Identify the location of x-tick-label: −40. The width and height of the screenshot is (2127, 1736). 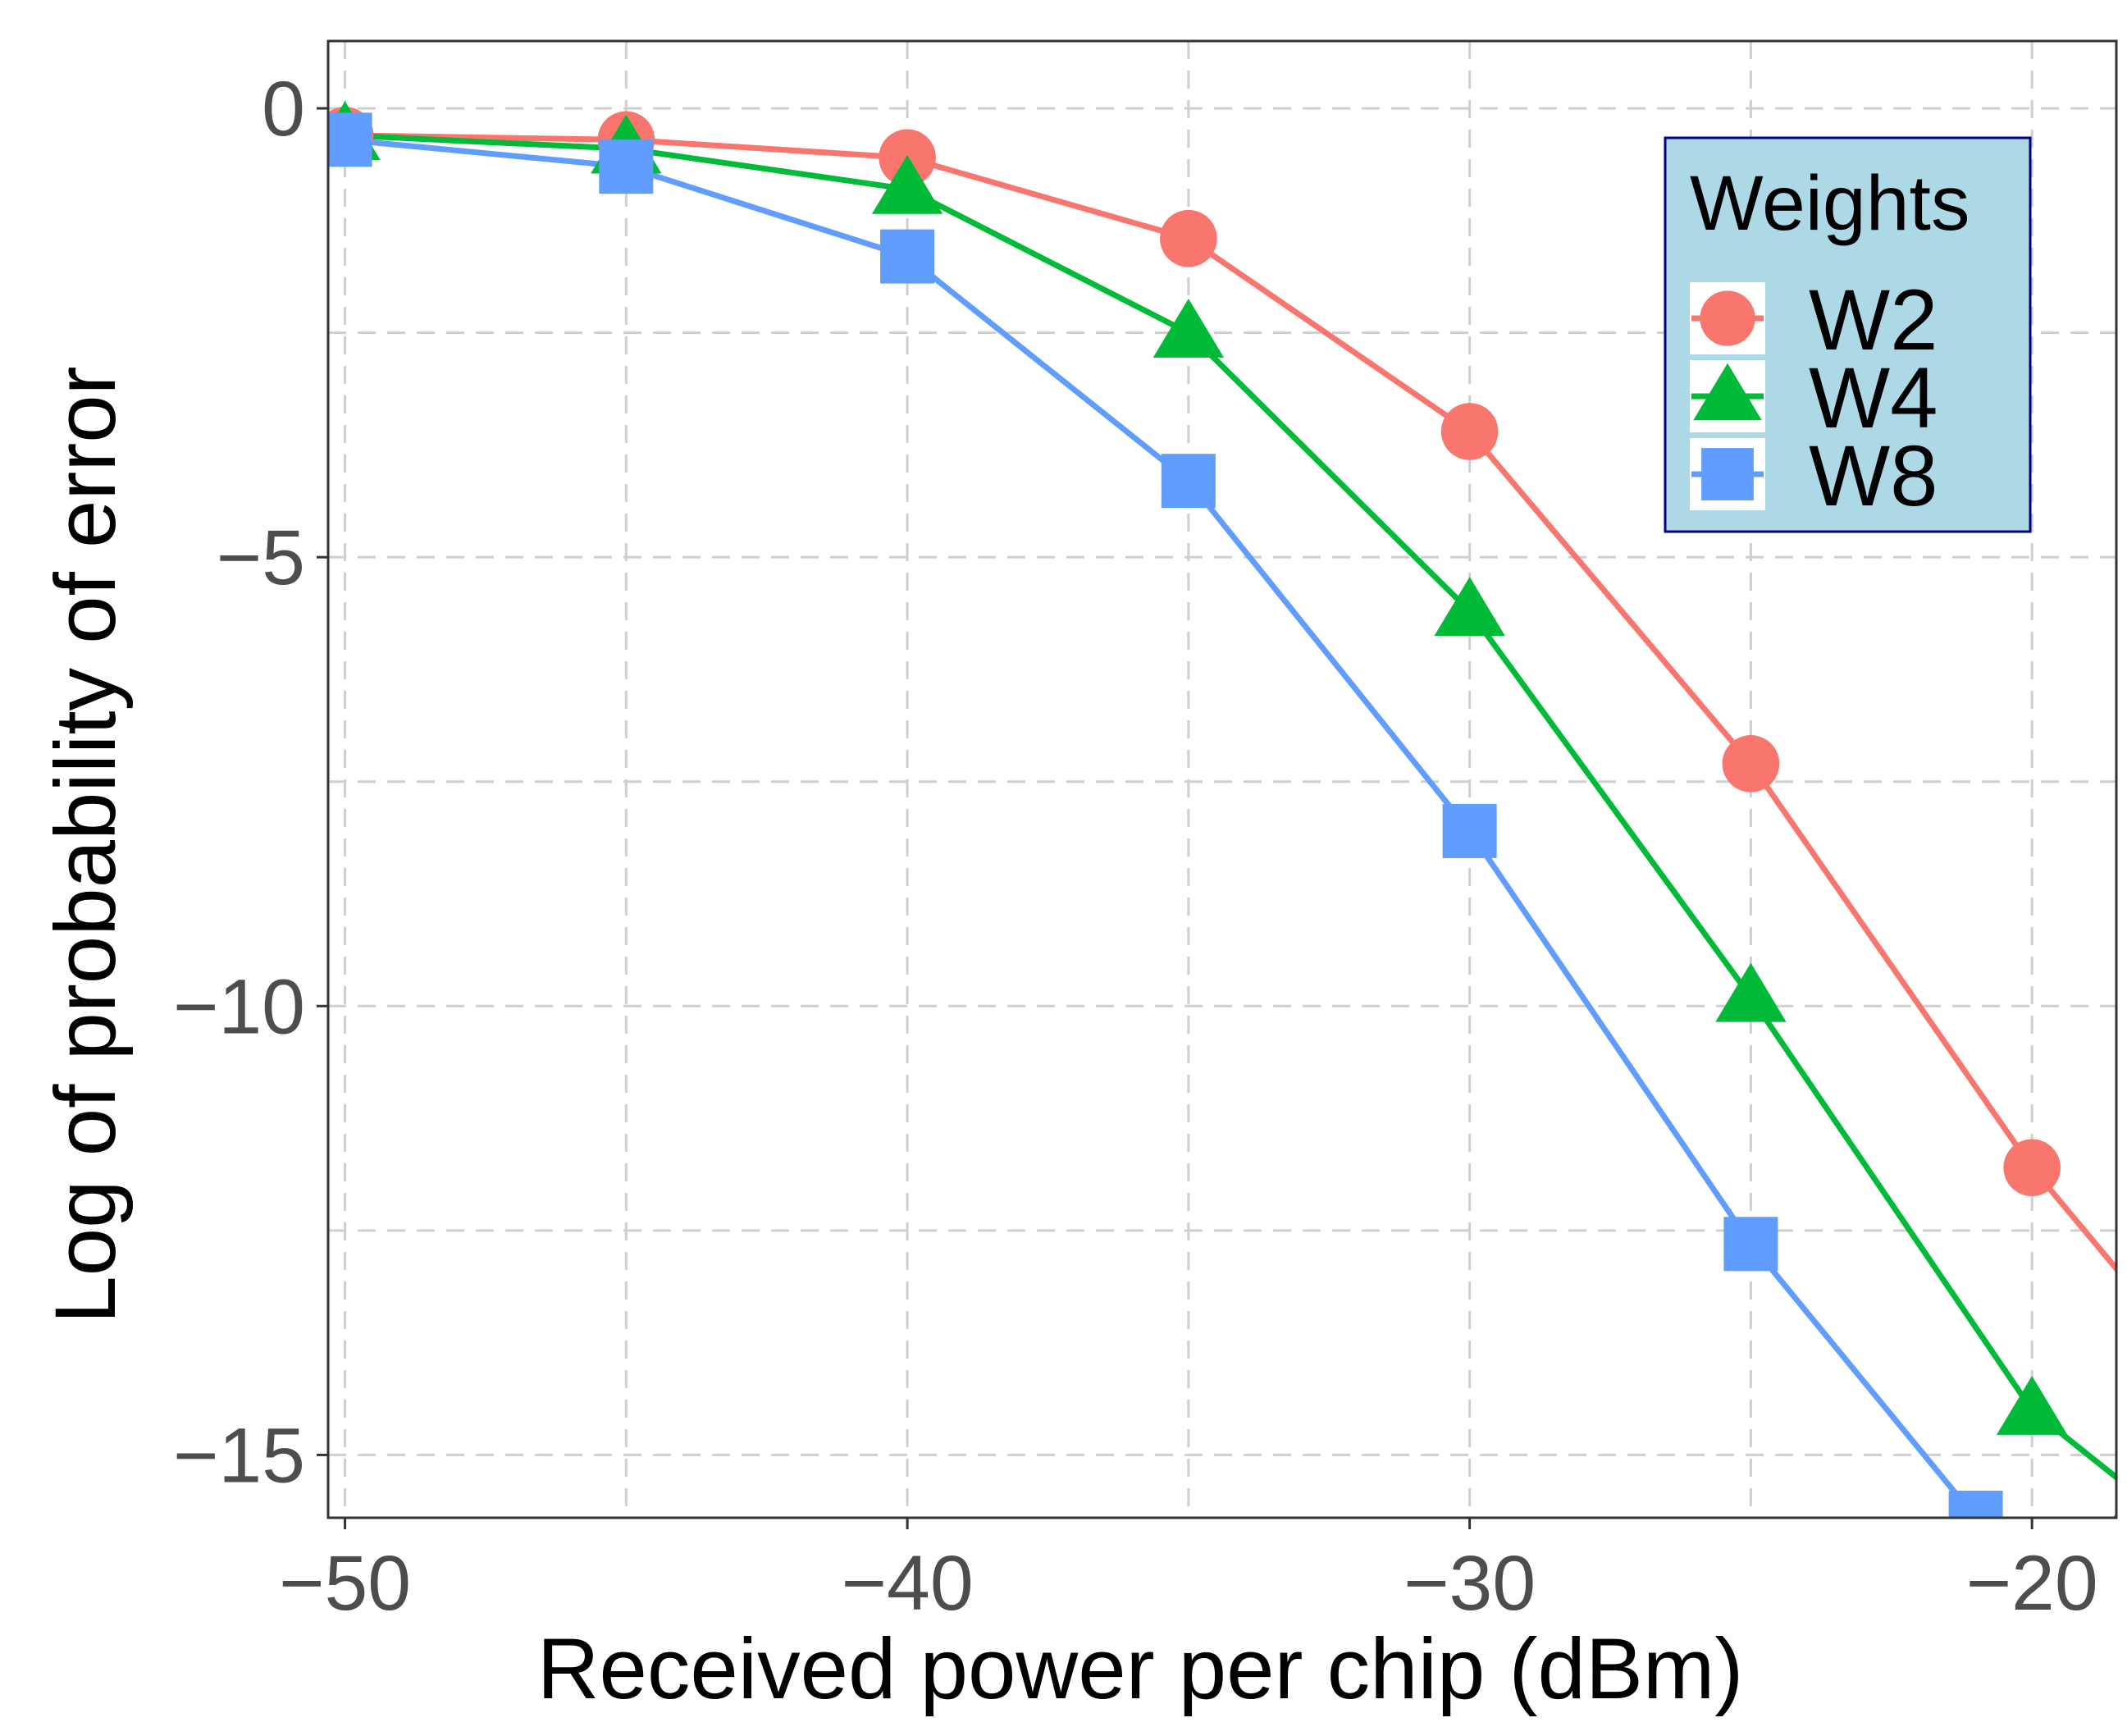
(908, 1583).